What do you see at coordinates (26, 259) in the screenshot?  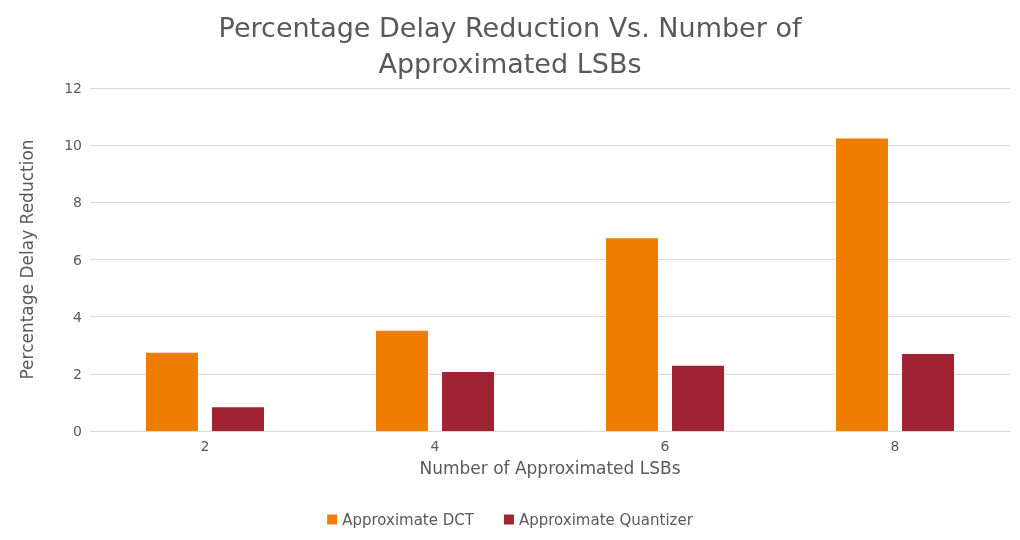 I see `y-axis-title: Percentage Delay Reduction` at bounding box center [26, 259].